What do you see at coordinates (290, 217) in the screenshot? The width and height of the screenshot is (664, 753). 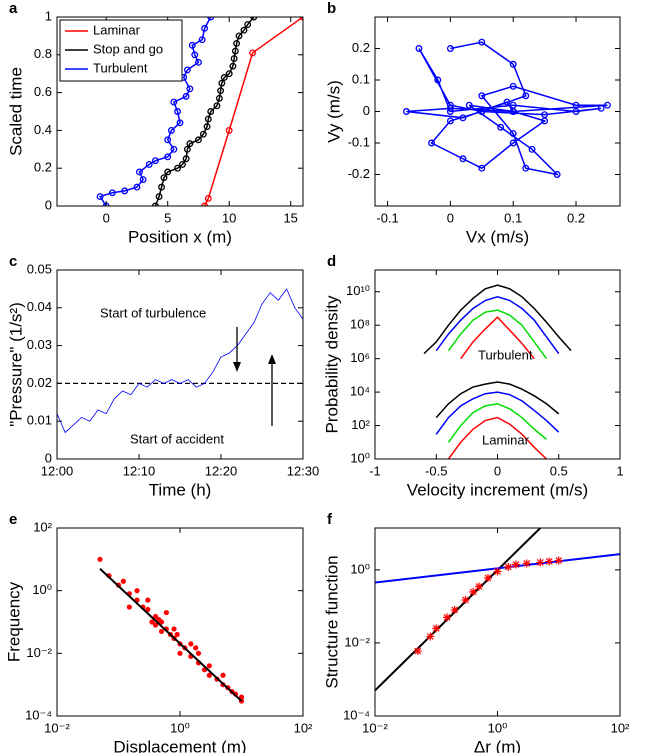 I see `x-tick-label: 15` at bounding box center [290, 217].